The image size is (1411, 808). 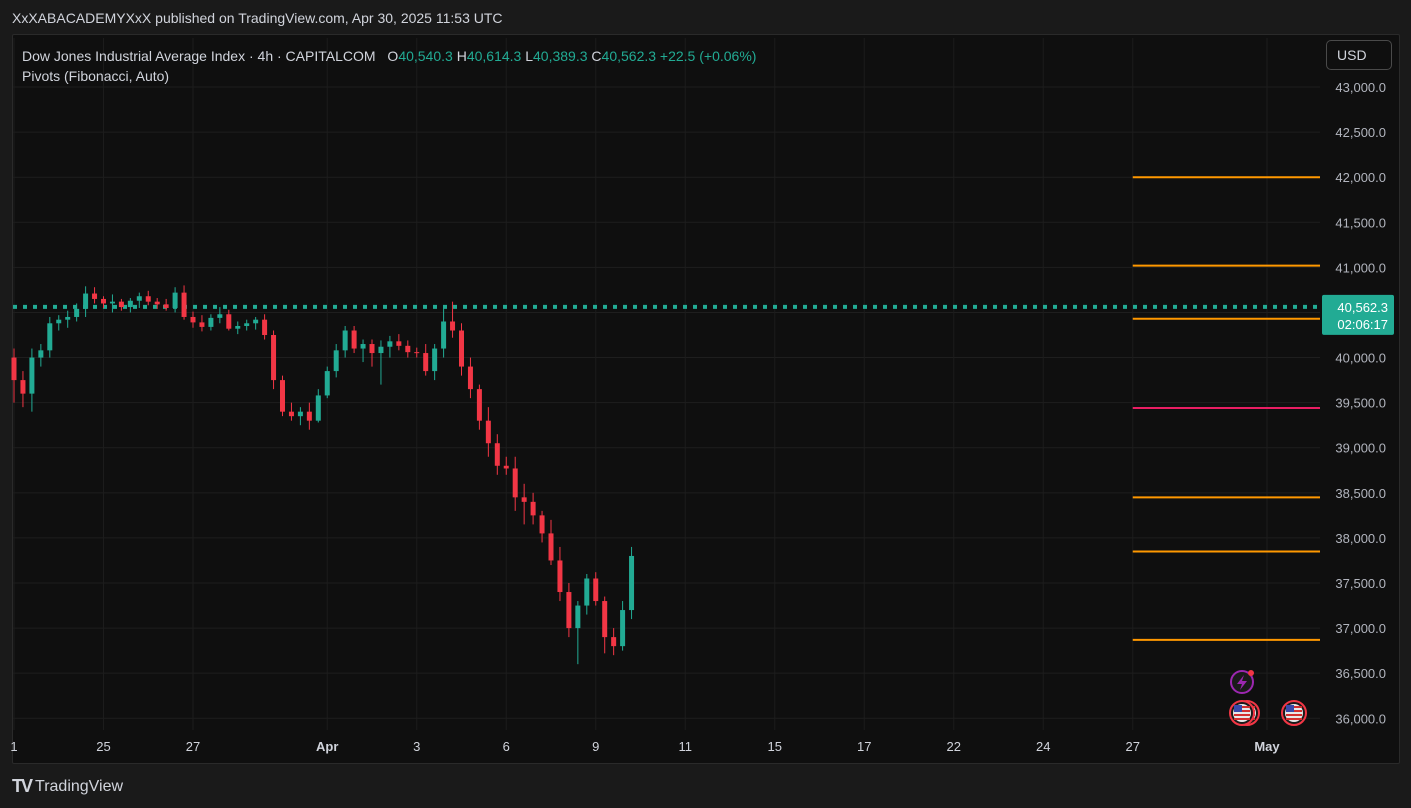 What do you see at coordinates (1360, 493) in the screenshot?
I see `price-tick-label: 38,500.0` at bounding box center [1360, 493].